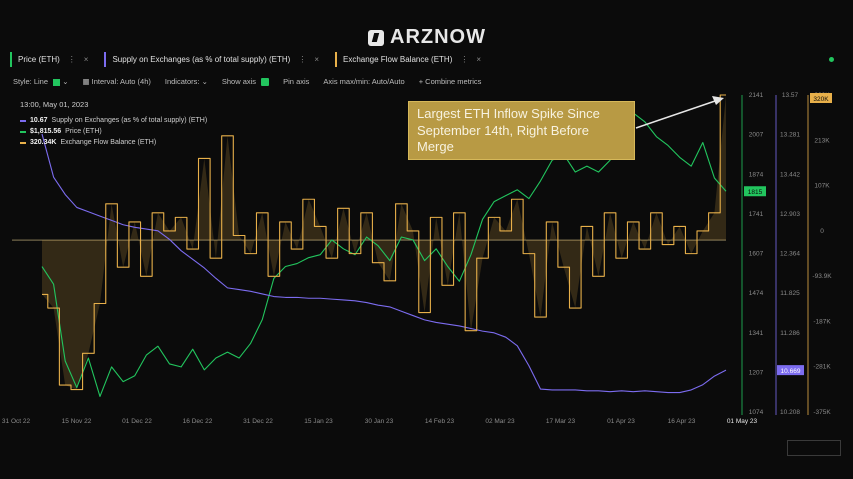 The width and height of the screenshot is (853, 479). I want to click on tab-flow: Exchange Flow Balance (ETH) ⋮ ×, so click(410, 59).